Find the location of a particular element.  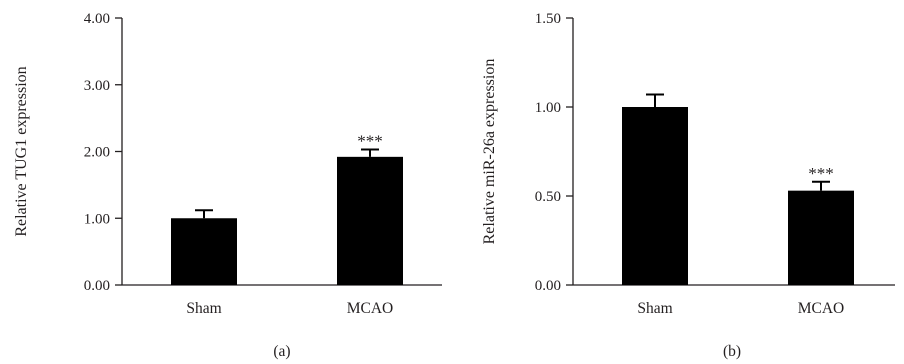

y-tick-label: 0.50 is located at coordinates (548, 197).